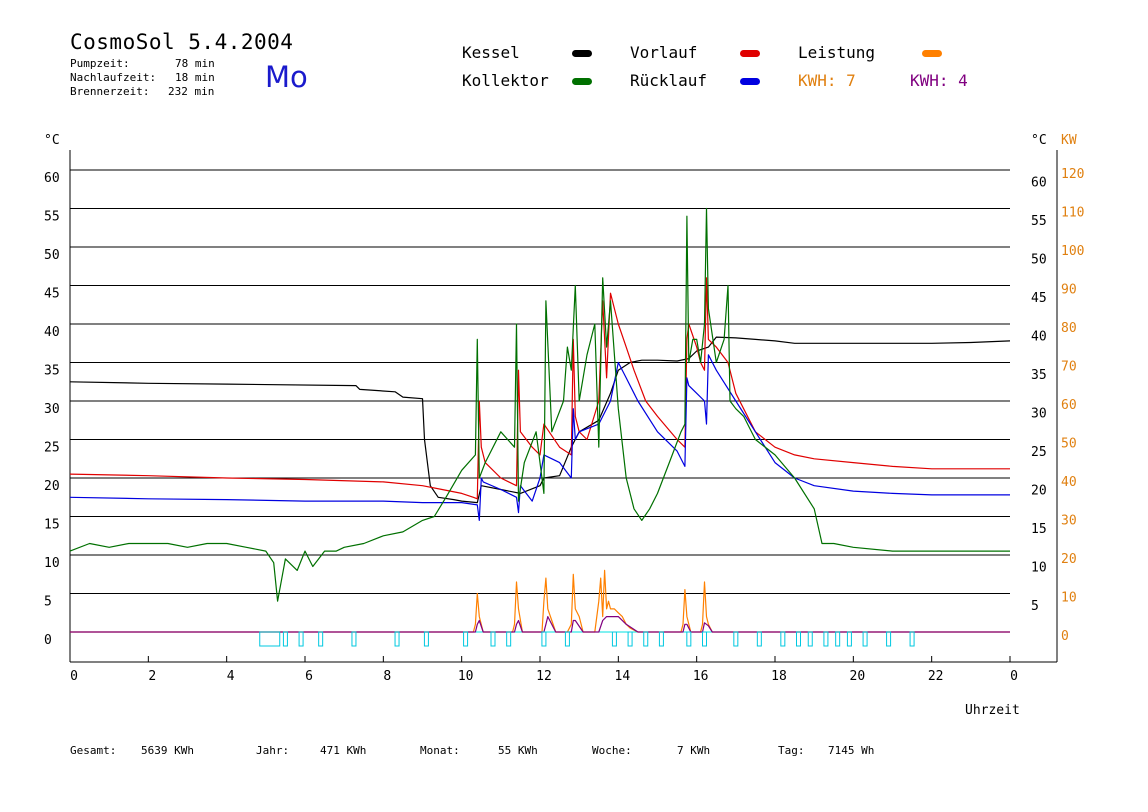  What do you see at coordinates (750, 81) in the screenshot?
I see `legend-ruecklauf-swatch` at bounding box center [750, 81].